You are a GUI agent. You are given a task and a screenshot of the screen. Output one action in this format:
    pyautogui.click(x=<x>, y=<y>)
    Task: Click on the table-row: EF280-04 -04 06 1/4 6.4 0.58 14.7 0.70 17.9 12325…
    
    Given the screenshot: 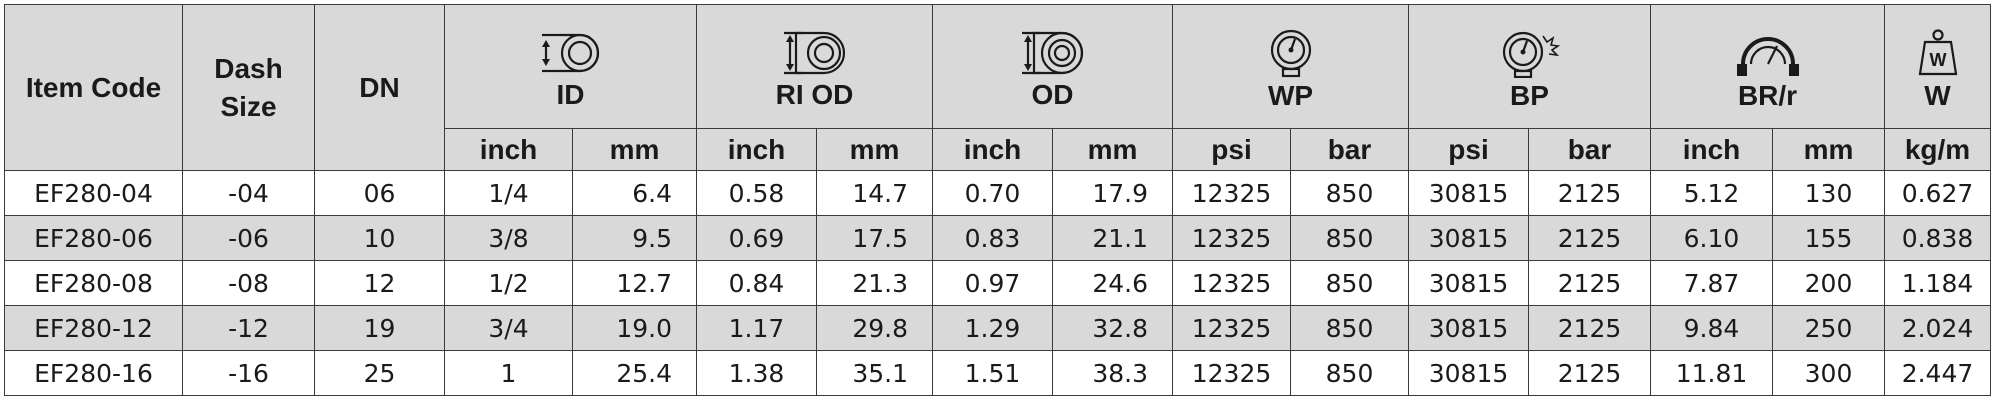 What is the action you would take?
    pyautogui.click(x=997, y=193)
    